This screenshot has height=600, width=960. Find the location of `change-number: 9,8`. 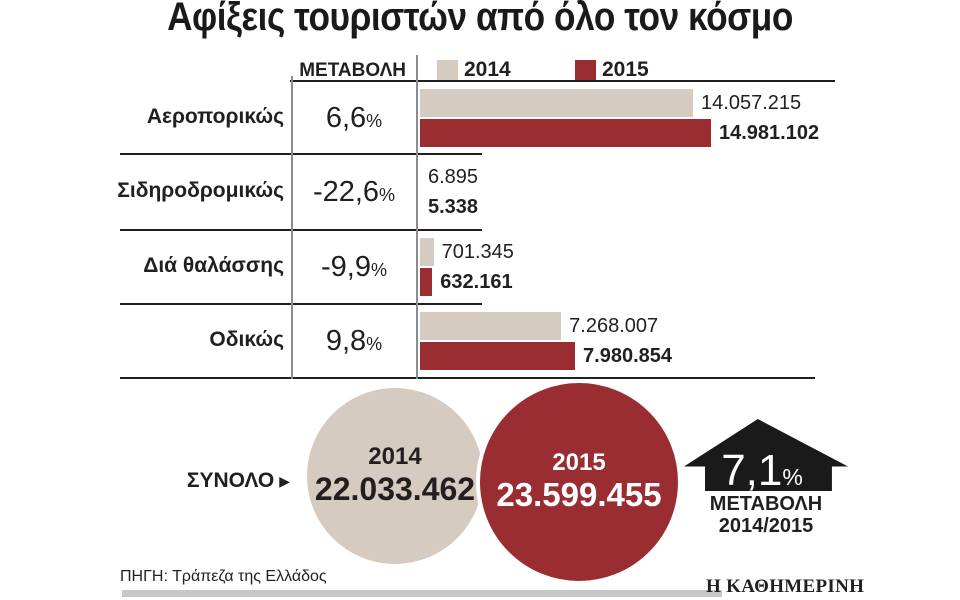

change-number: 9,8 is located at coordinates (346, 341).